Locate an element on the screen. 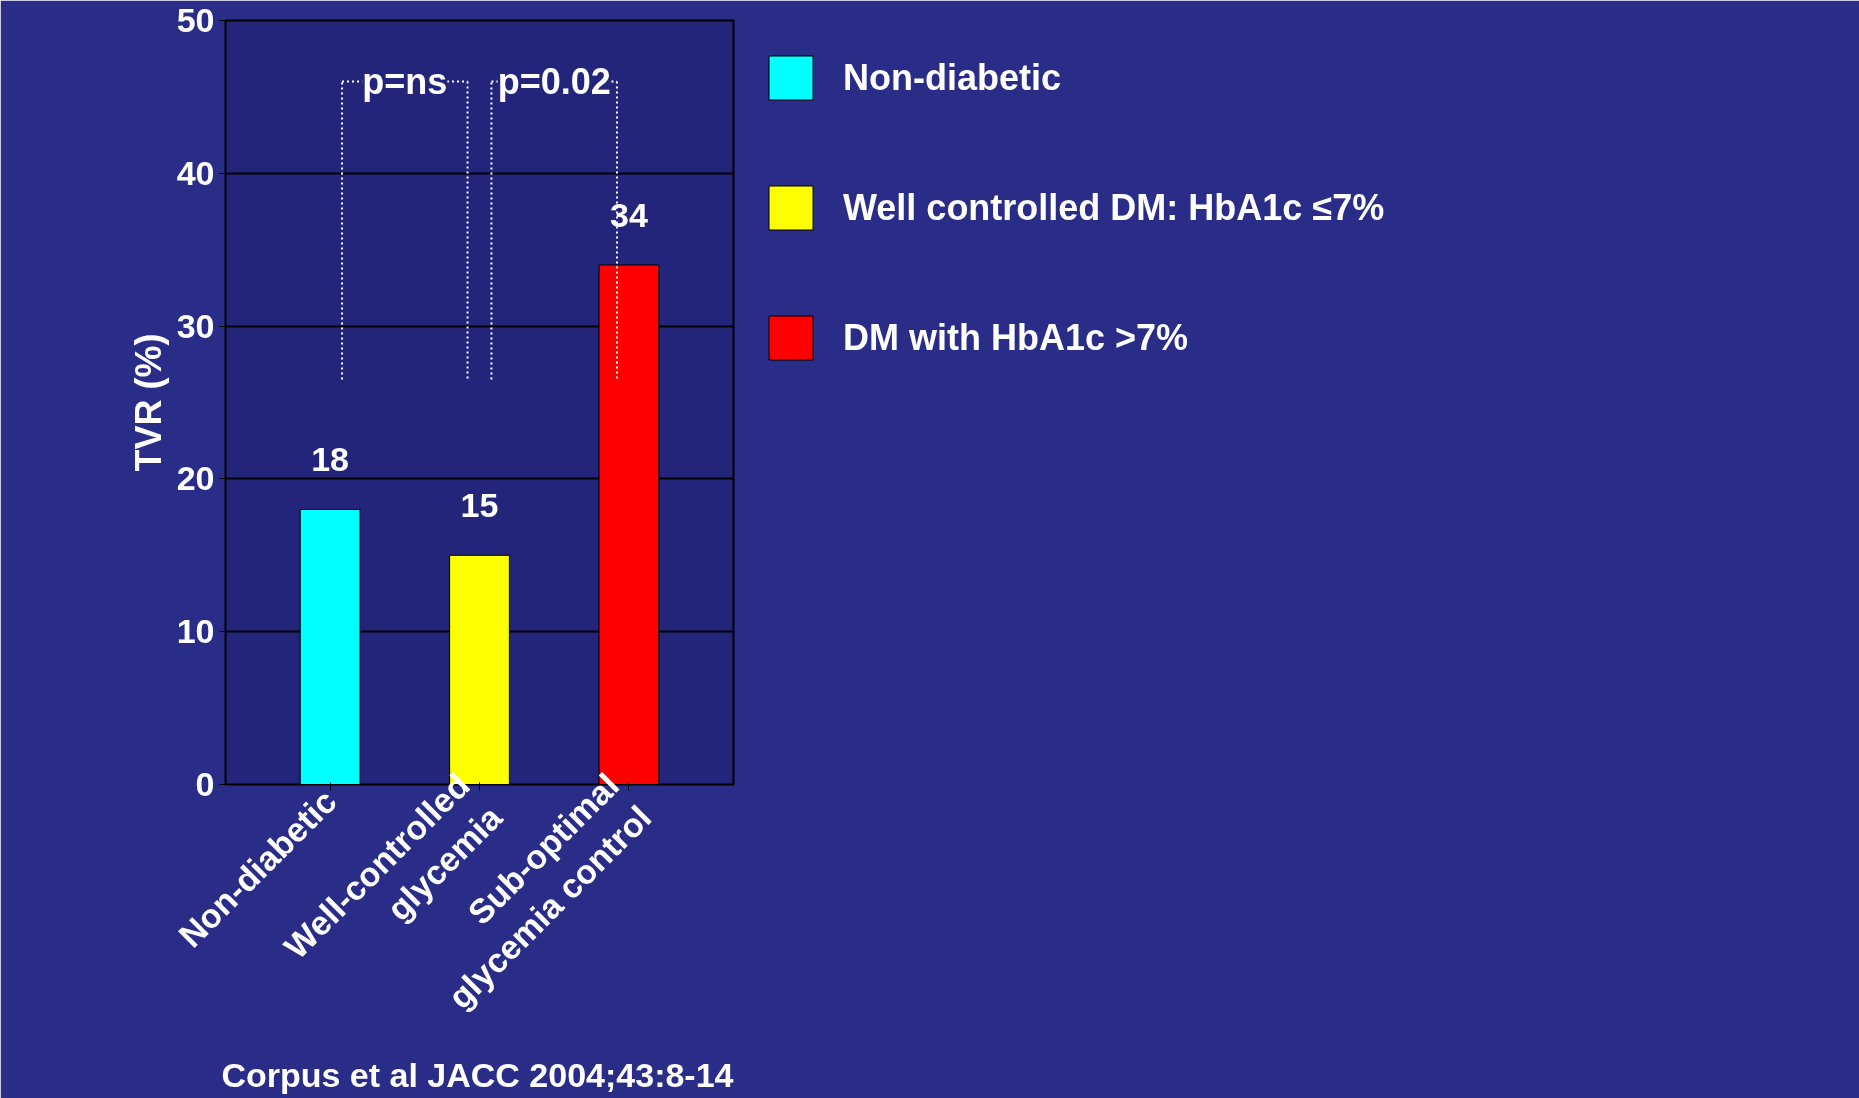 This screenshot has height=1098, width=1859. annotation: p=ns is located at coordinates (405, 82).